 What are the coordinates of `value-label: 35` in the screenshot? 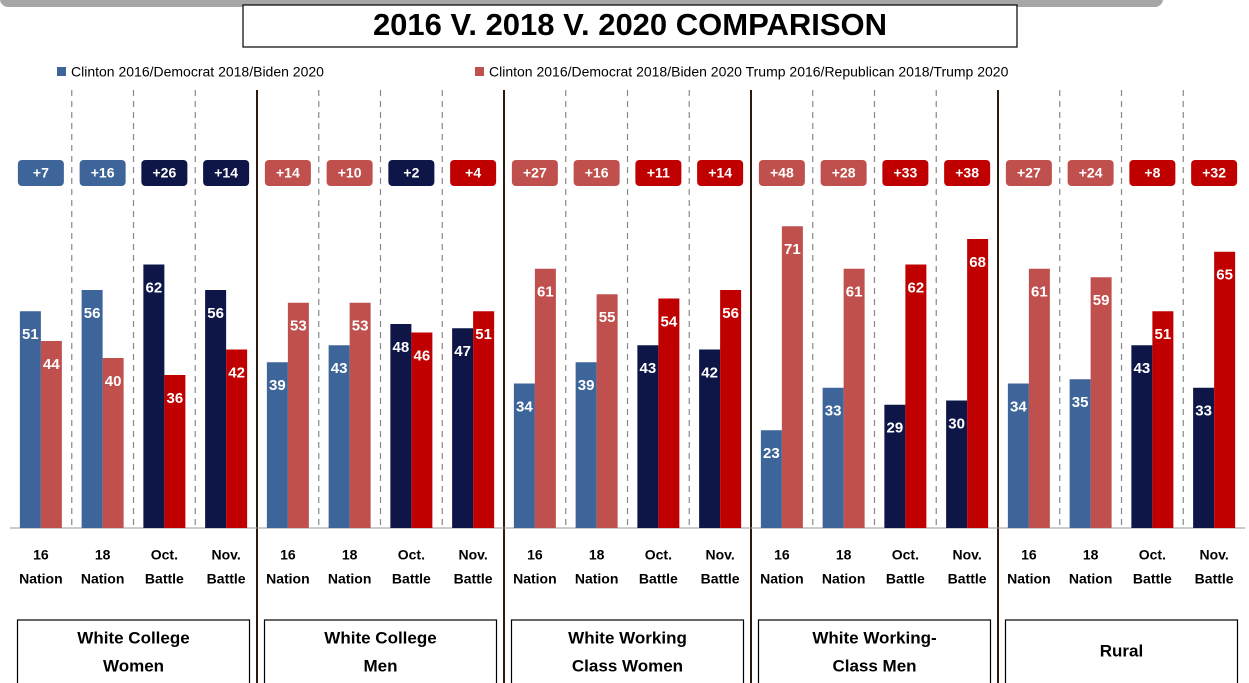 It's located at (1080, 402).